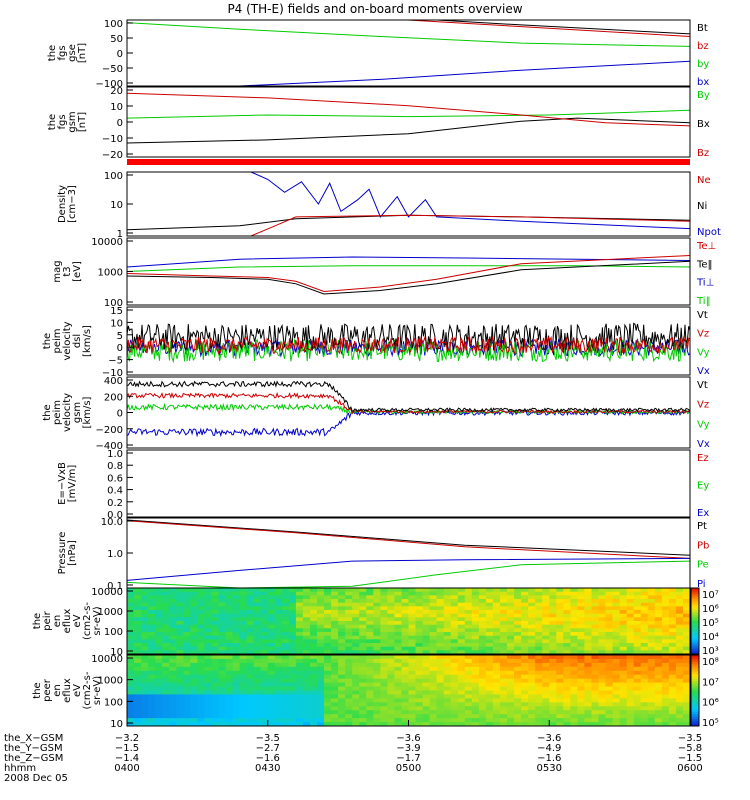 This screenshot has height=800, width=750. What do you see at coordinates (116, 652) in the screenshot?
I see `ytick-label: 10` at bounding box center [116, 652].